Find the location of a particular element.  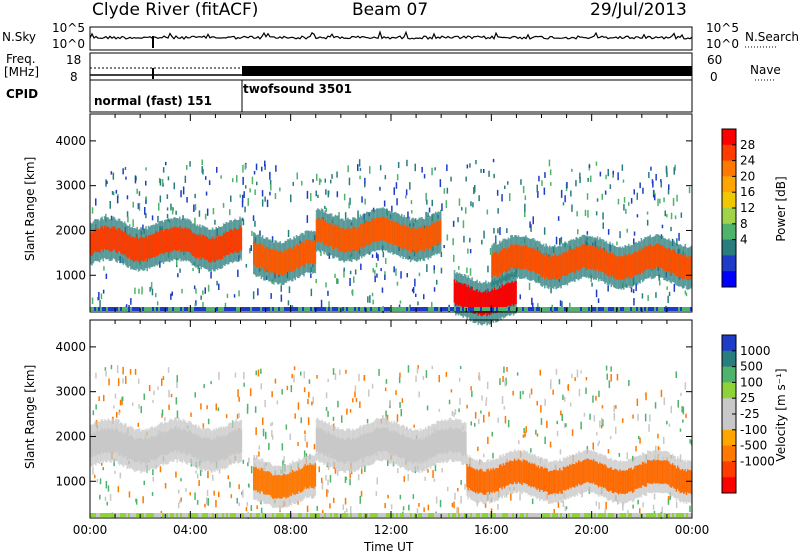

colorbar-tick-label: -100 is located at coordinates (753, 430).